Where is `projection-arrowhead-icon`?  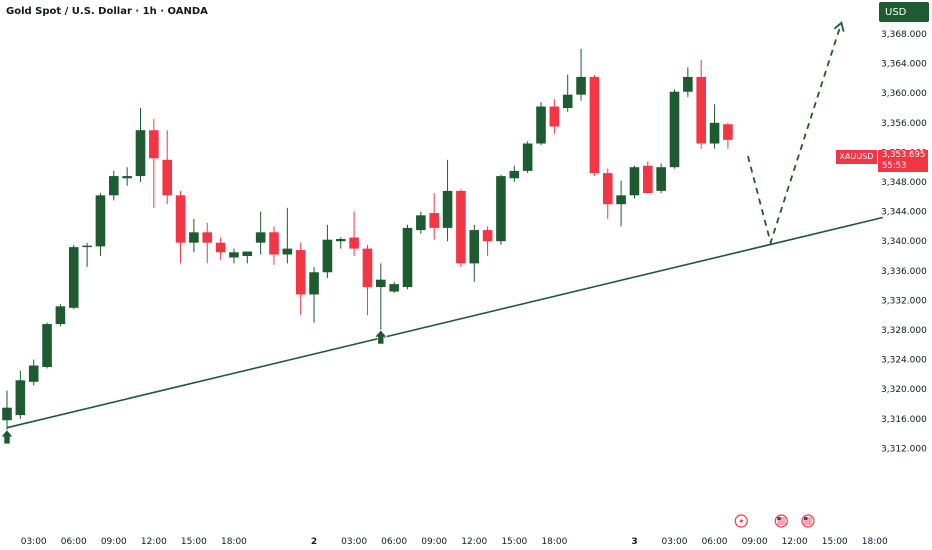 projection-arrowhead-icon is located at coordinates (839, 26).